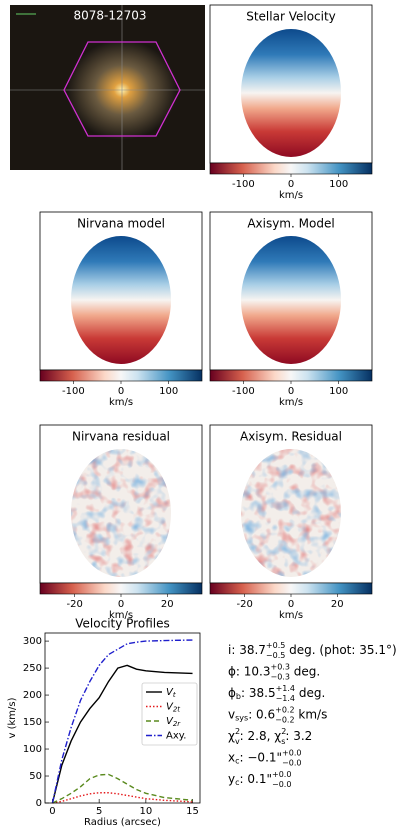 The height and width of the screenshot is (830, 415). I want to click on panel-title: Axisym. Model, so click(290, 224).